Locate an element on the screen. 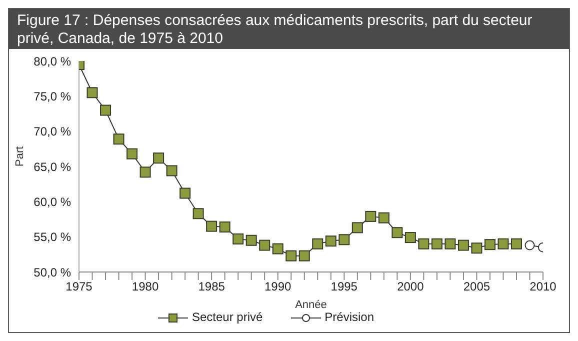 The width and height of the screenshot is (578, 341). y-tick-label: 55,0 % is located at coordinates (53, 237).